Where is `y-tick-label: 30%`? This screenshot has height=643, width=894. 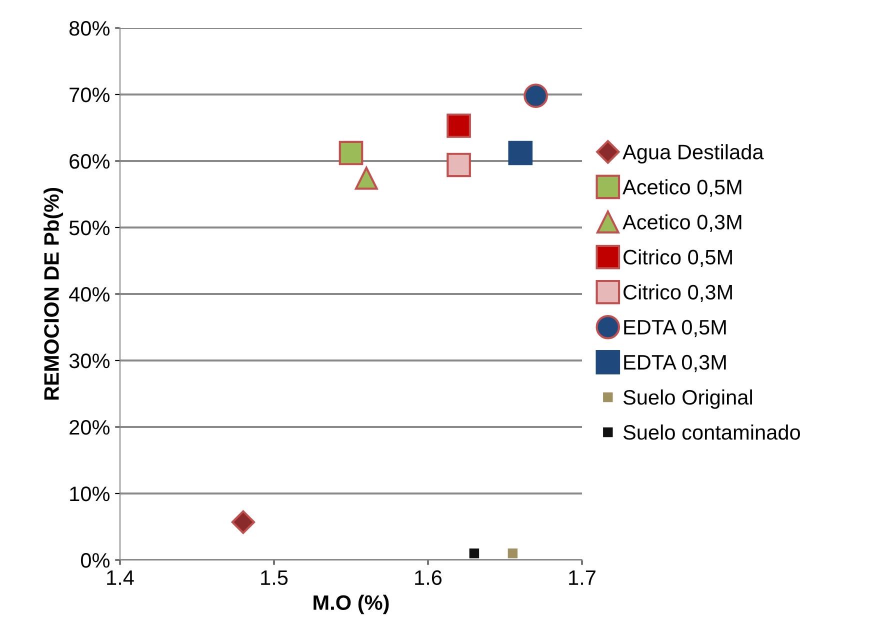
y-tick-label: 30% is located at coordinates (89, 361).